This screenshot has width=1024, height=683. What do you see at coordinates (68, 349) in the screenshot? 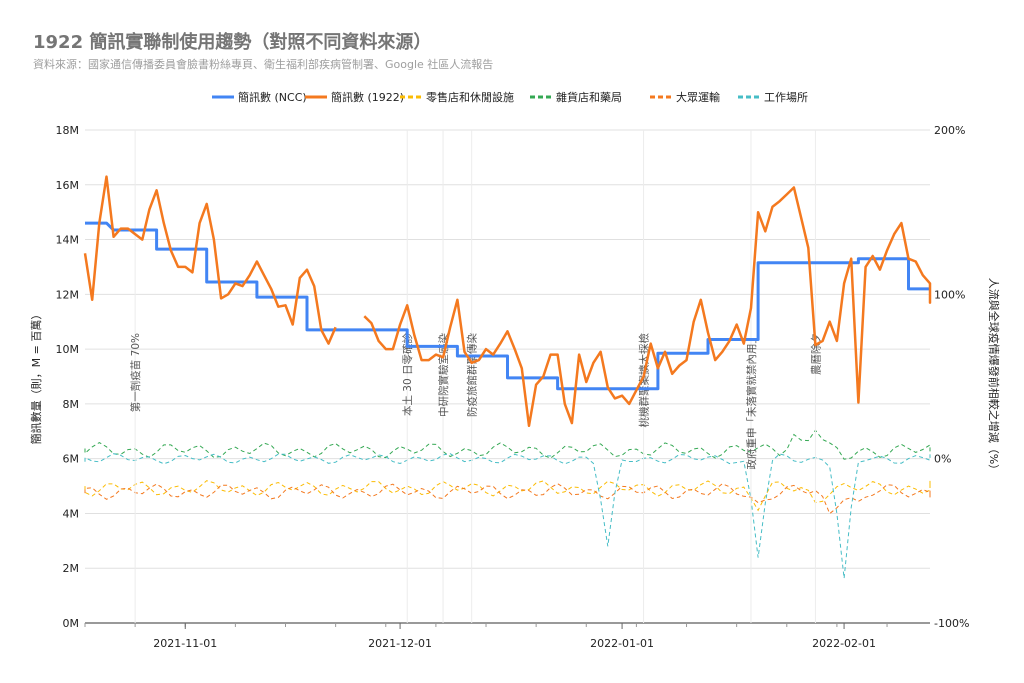
I see `y-tick-label: 10M` at bounding box center [68, 349].